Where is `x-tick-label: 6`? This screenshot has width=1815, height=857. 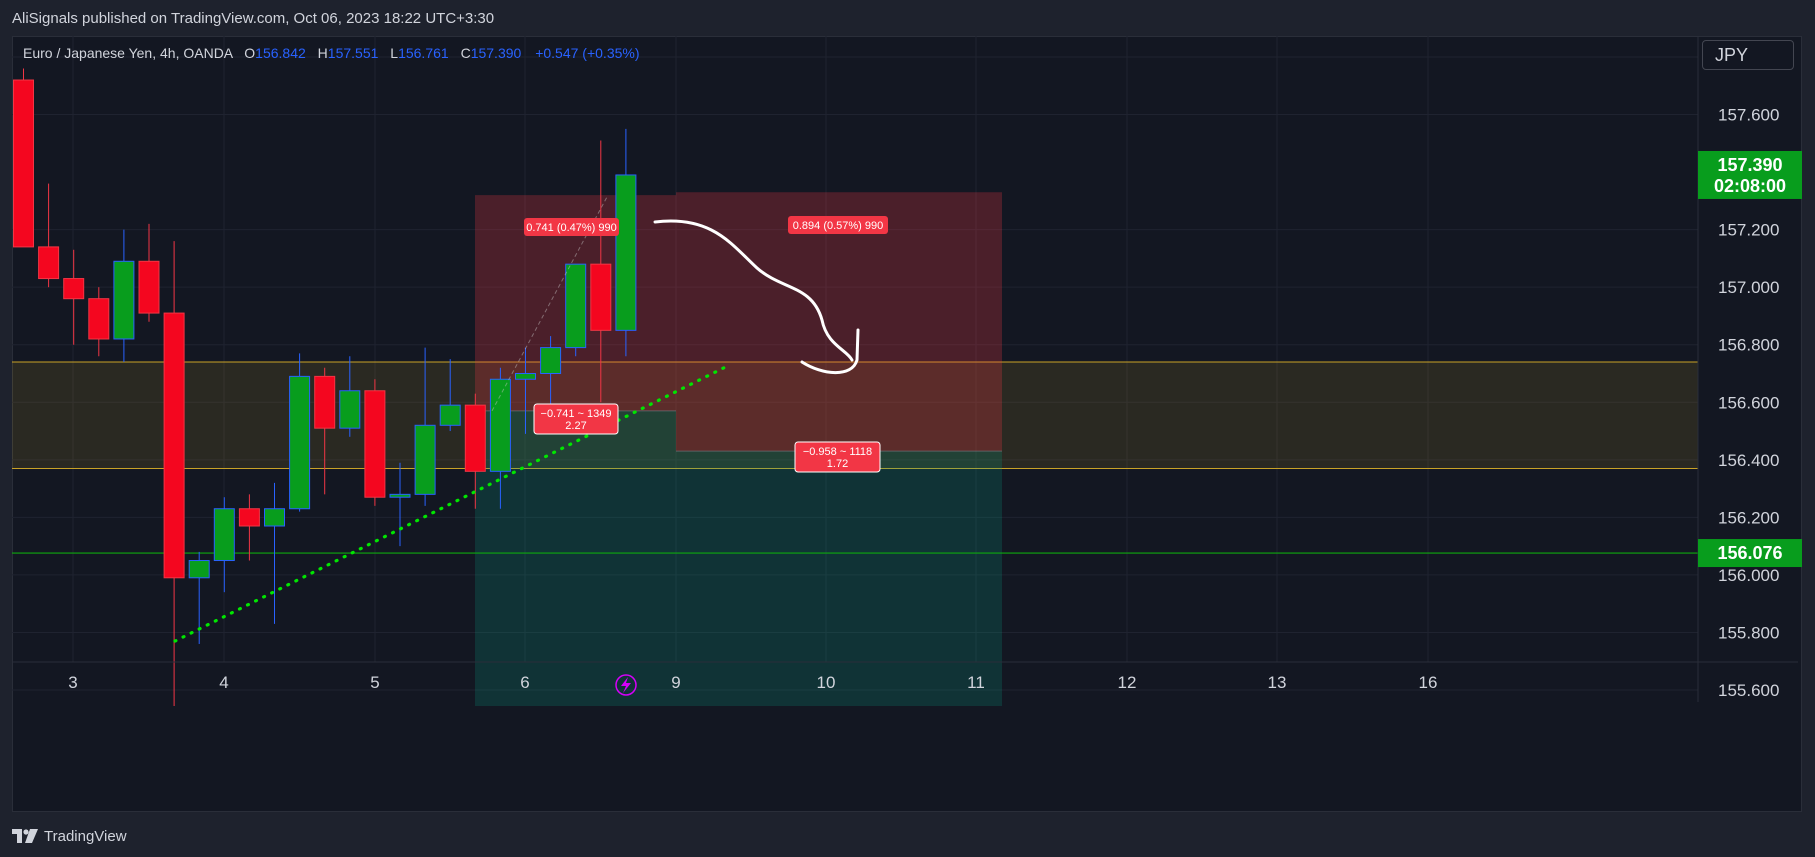
x-tick-label: 6 is located at coordinates (524, 682).